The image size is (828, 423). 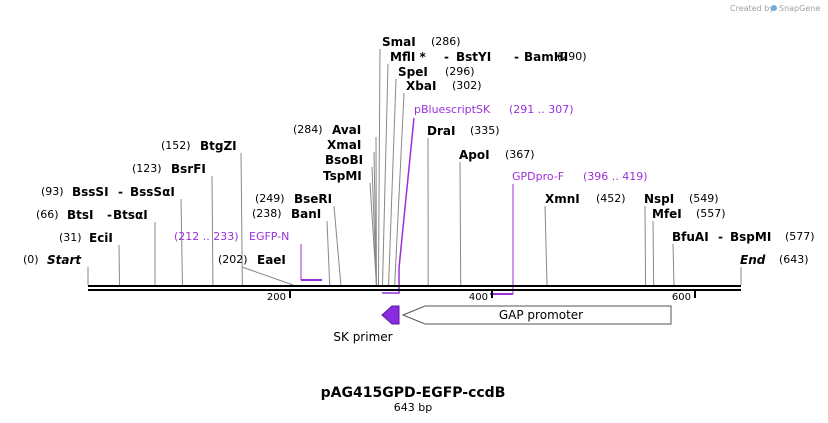 I want to click on svg-text: (643), so click(x=794, y=259).